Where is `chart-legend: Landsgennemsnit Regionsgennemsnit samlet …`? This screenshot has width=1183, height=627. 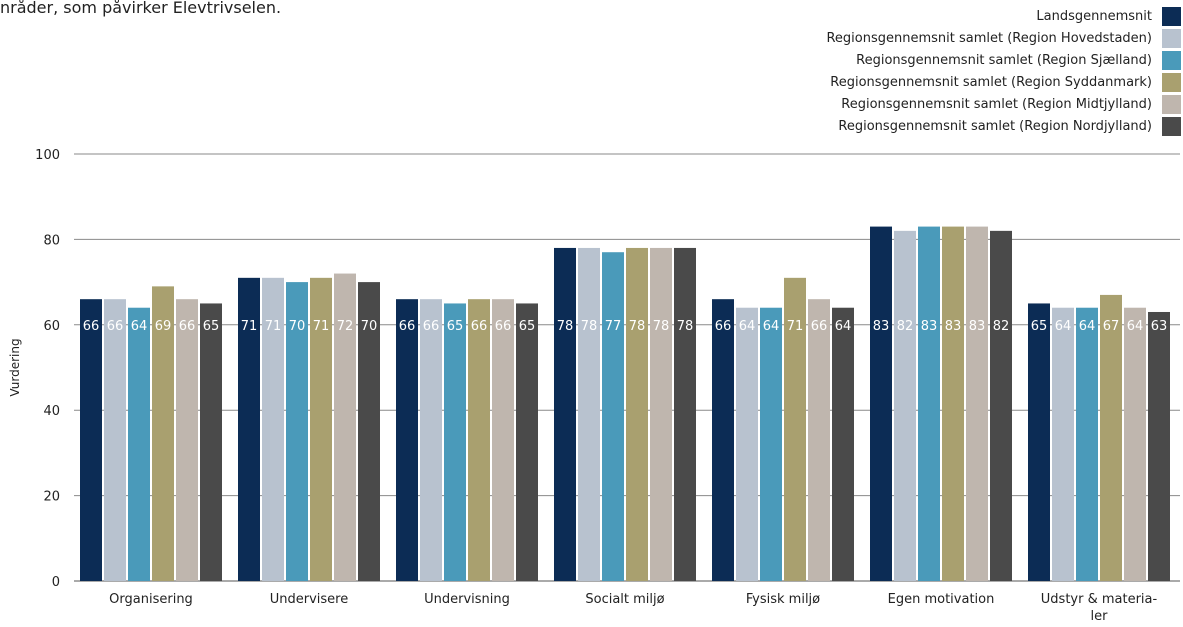 chart-legend: Landsgennemsnit Regionsgennemsnit samlet … is located at coordinates (1004, 71).